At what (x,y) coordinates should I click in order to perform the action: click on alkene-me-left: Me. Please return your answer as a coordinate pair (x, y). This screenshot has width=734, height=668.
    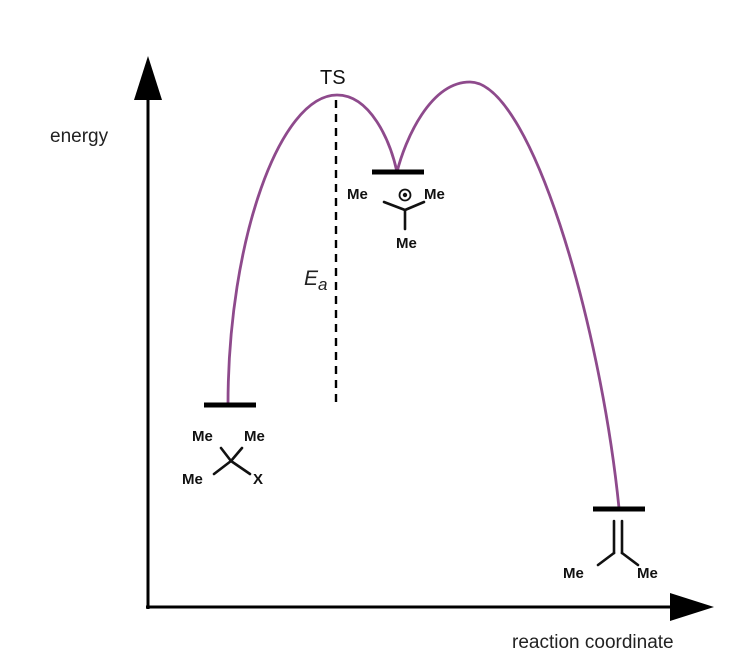
    Looking at the image, I should click on (573, 573).